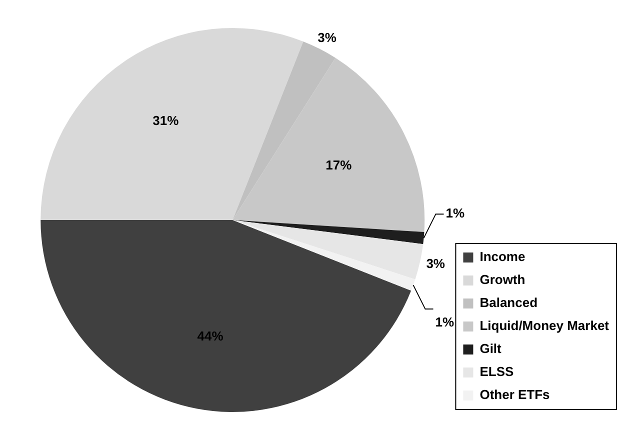 This screenshot has height=424, width=637. Describe the element at coordinates (339, 165) in the screenshot. I see `data-label: 17%` at that location.